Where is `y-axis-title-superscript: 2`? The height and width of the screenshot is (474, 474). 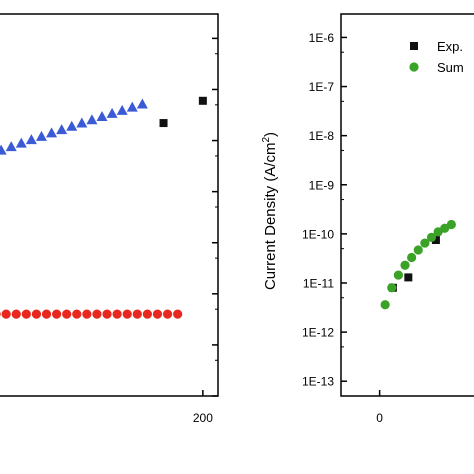 y-axis-title-superscript: 2 is located at coordinates (266, 140).